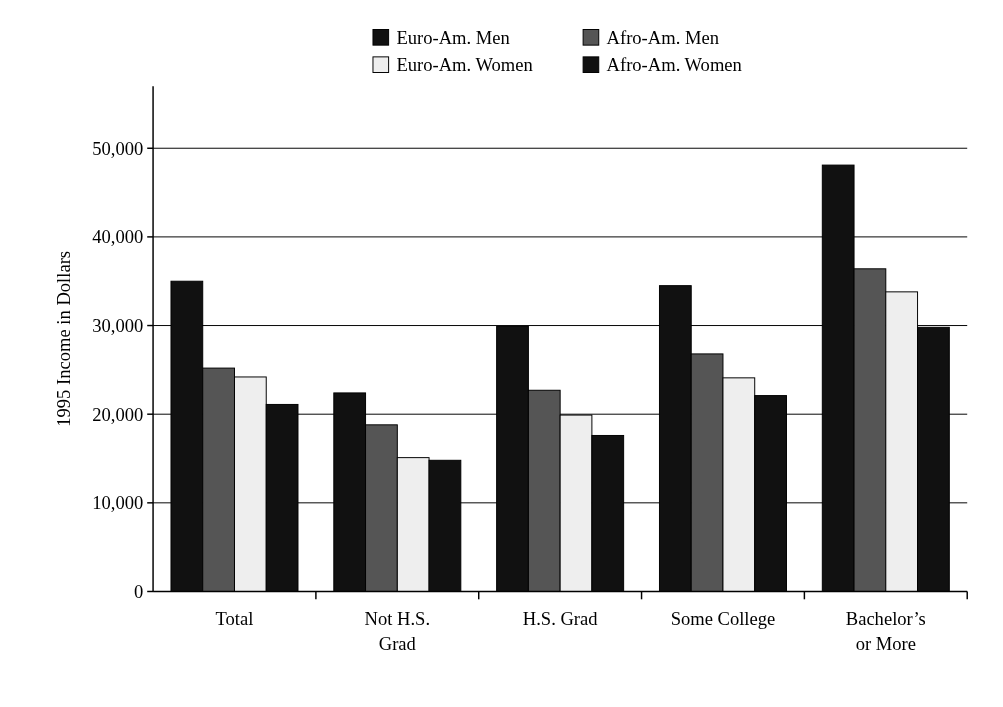 This screenshot has width=1003, height=707. Describe the element at coordinates (662, 37) in the screenshot. I see `legend-label: Afro-Am. Men` at that location.